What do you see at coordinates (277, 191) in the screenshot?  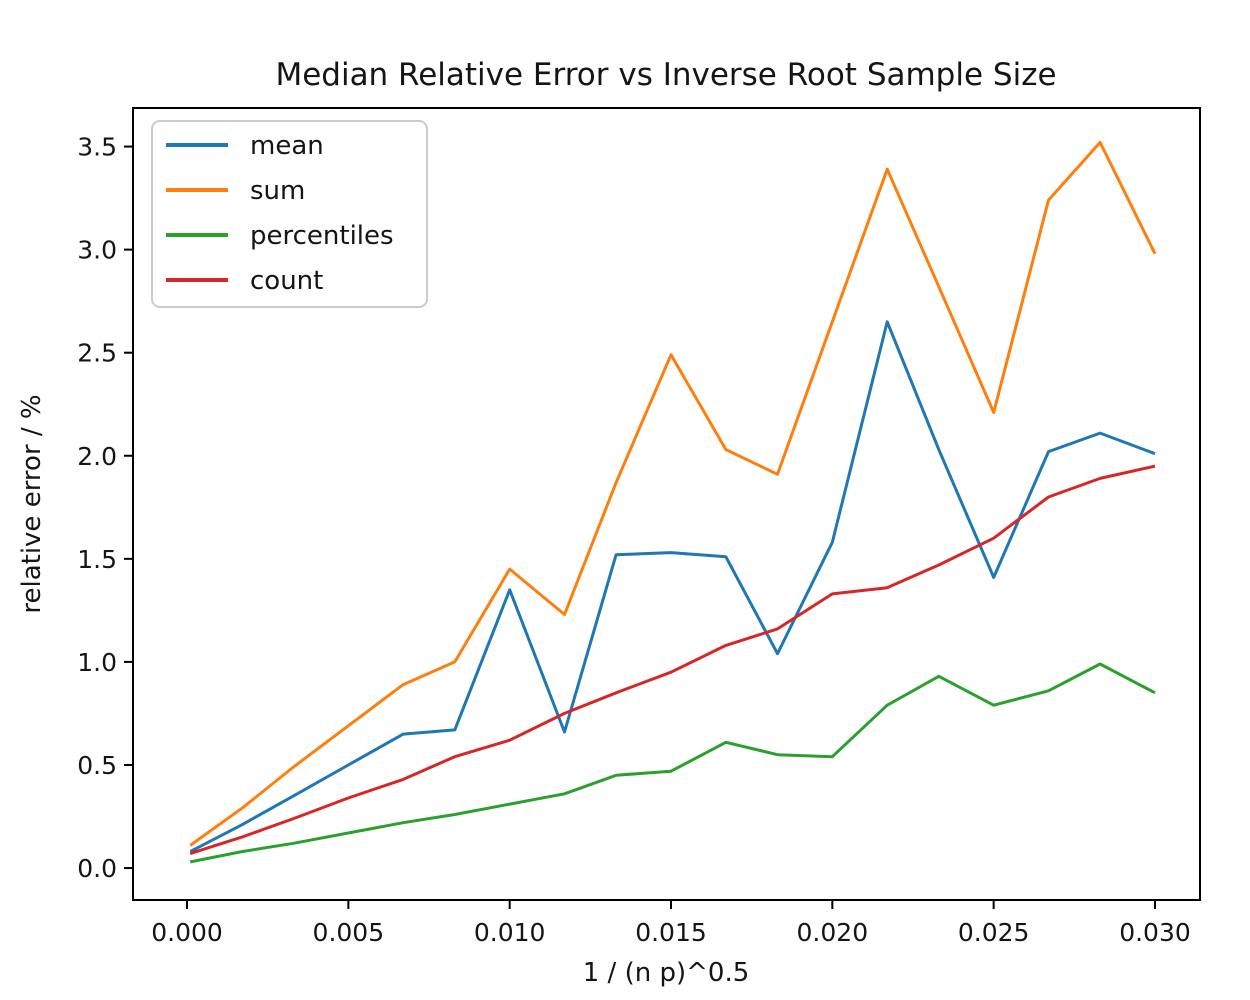 I see `legend-label-sum: sum` at bounding box center [277, 191].